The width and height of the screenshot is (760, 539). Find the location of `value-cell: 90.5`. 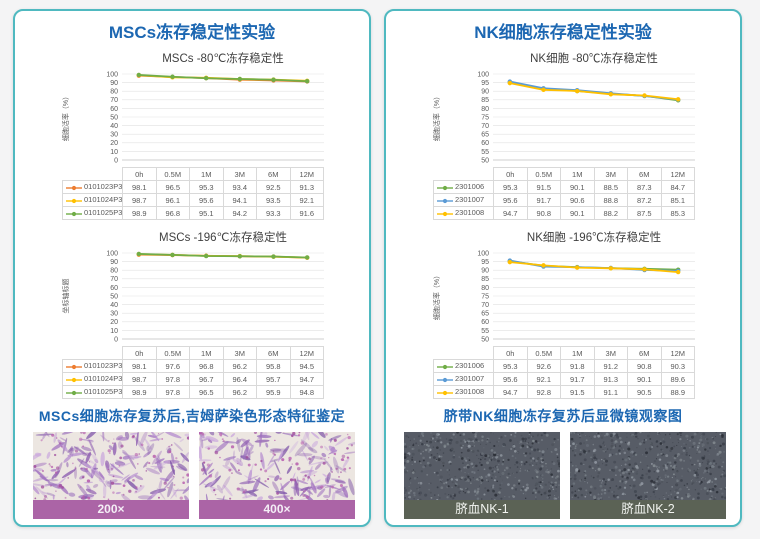

value-cell: 90.5 is located at coordinates (644, 392).